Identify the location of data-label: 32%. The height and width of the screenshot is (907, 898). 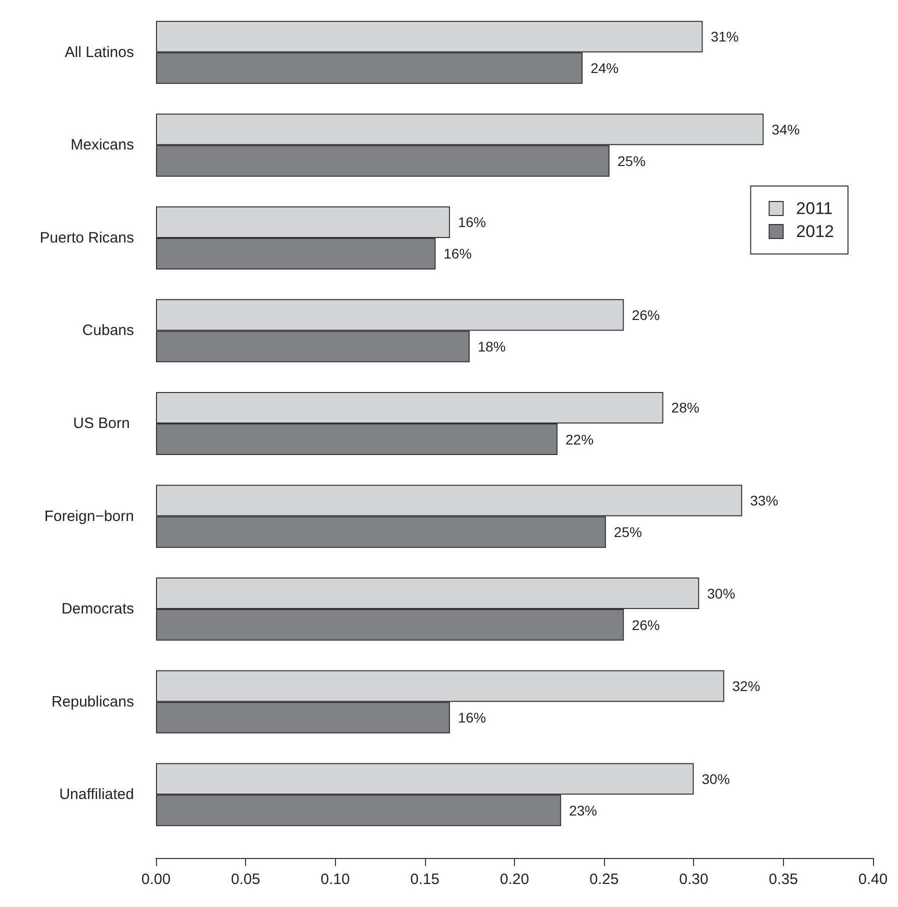
(746, 686).